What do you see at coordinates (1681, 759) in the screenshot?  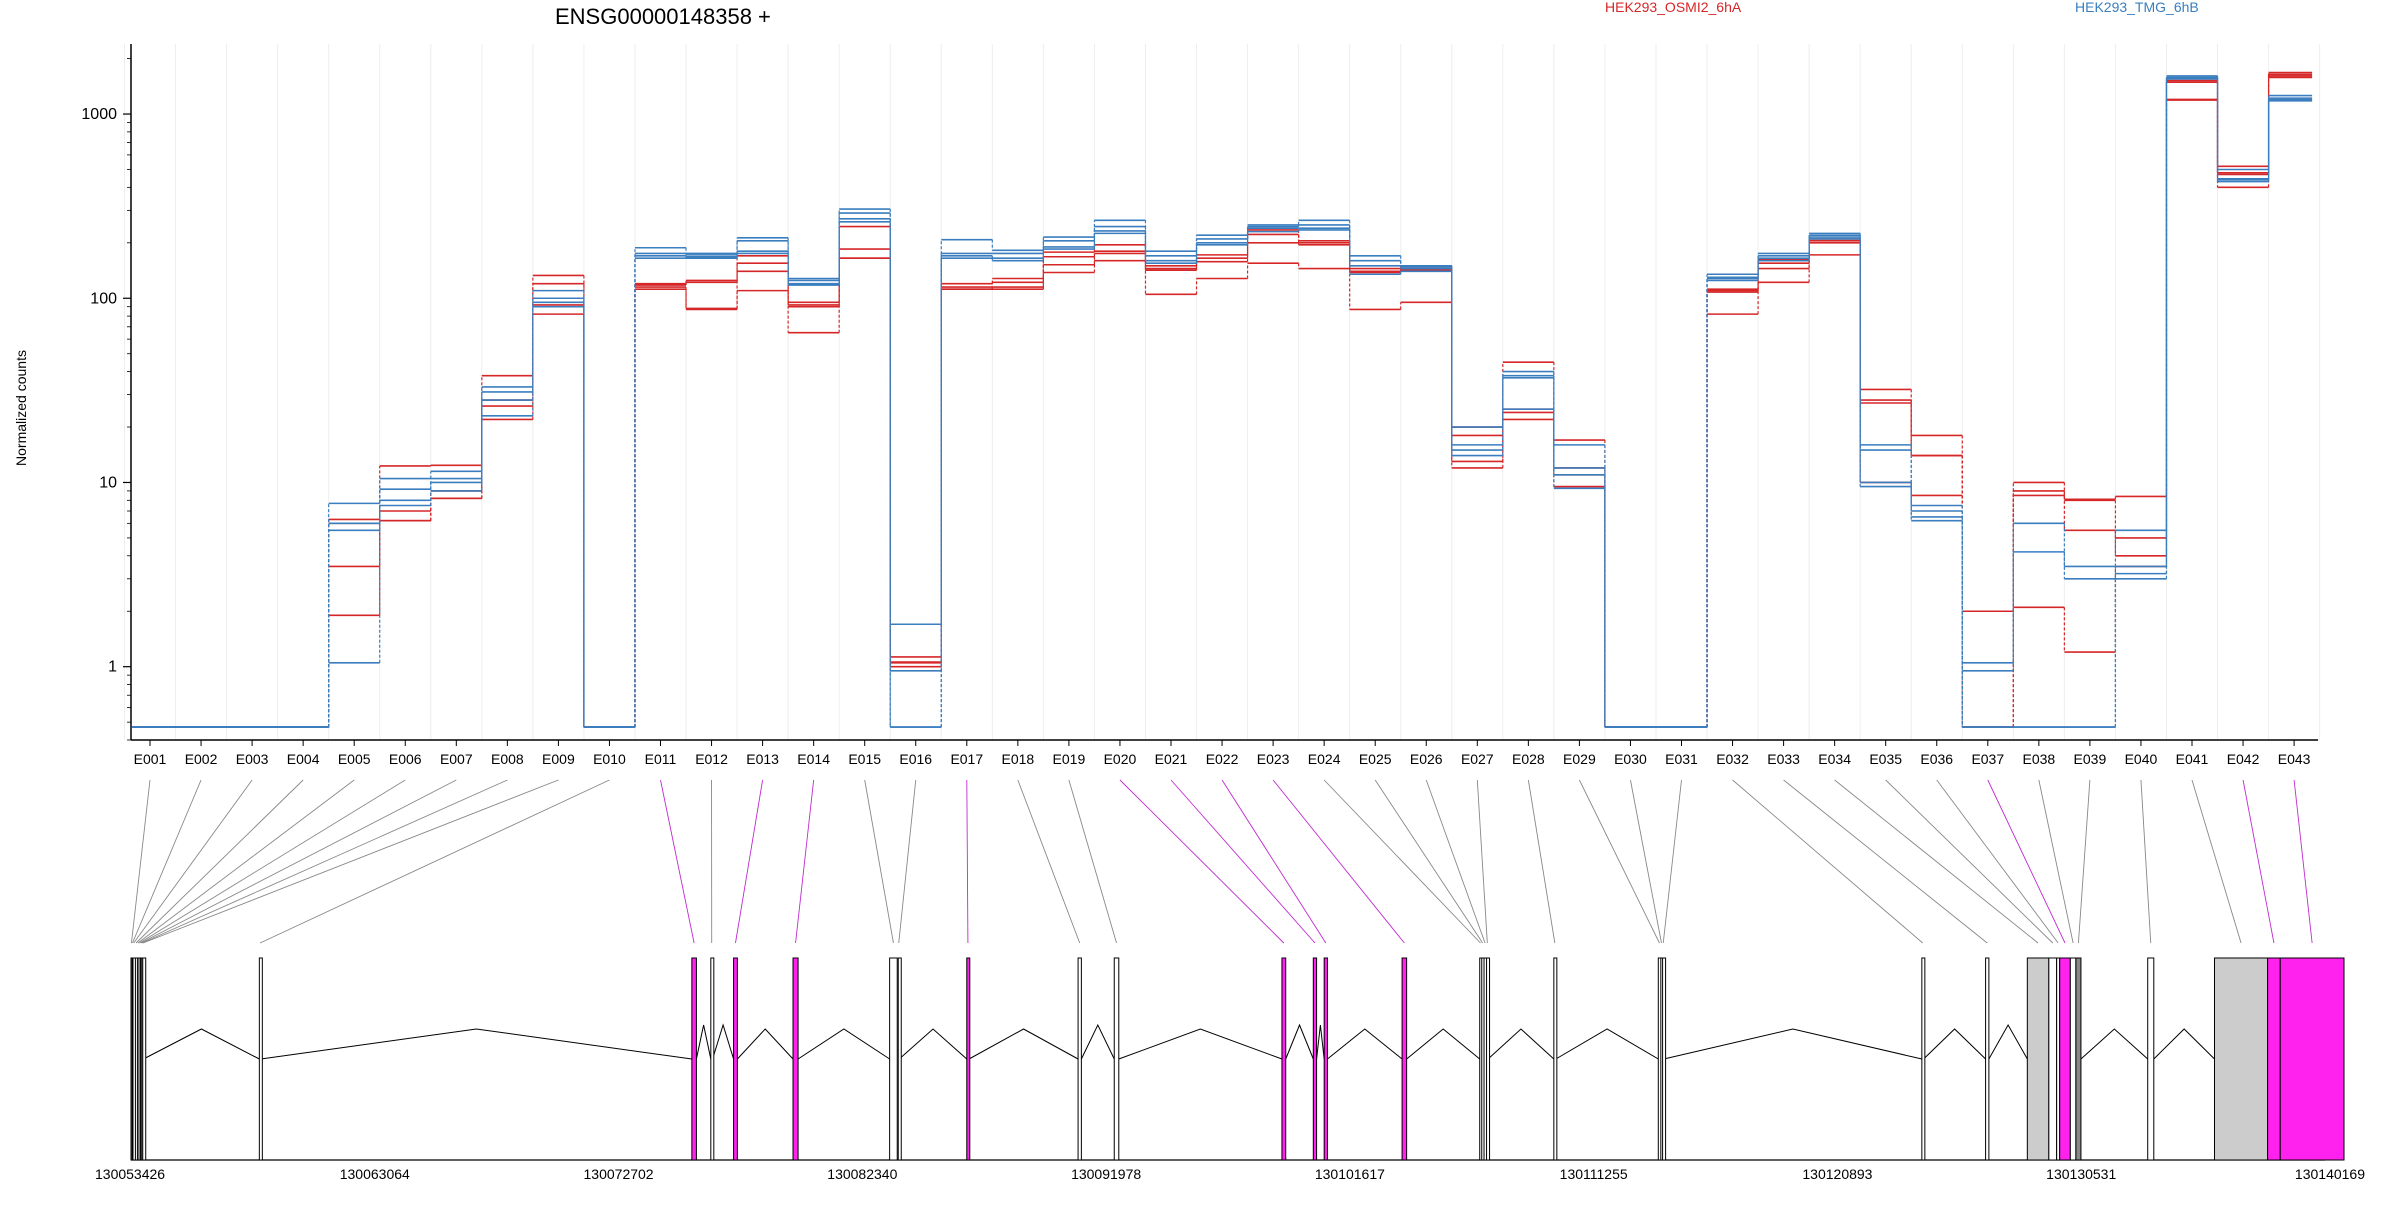 I see `x-tick-label: E031` at bounding box center [1681, 759].